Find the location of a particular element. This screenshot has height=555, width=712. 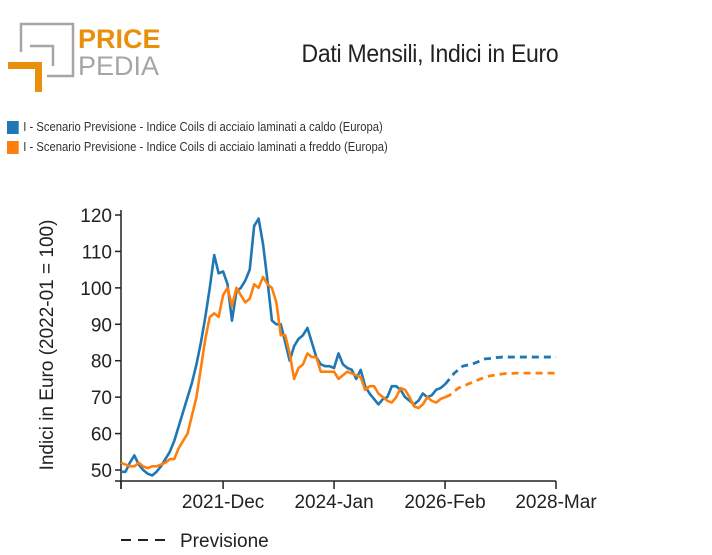

y-axis: 50 60 70 80 90 100 110 120 is located at coordinates (101, 347).